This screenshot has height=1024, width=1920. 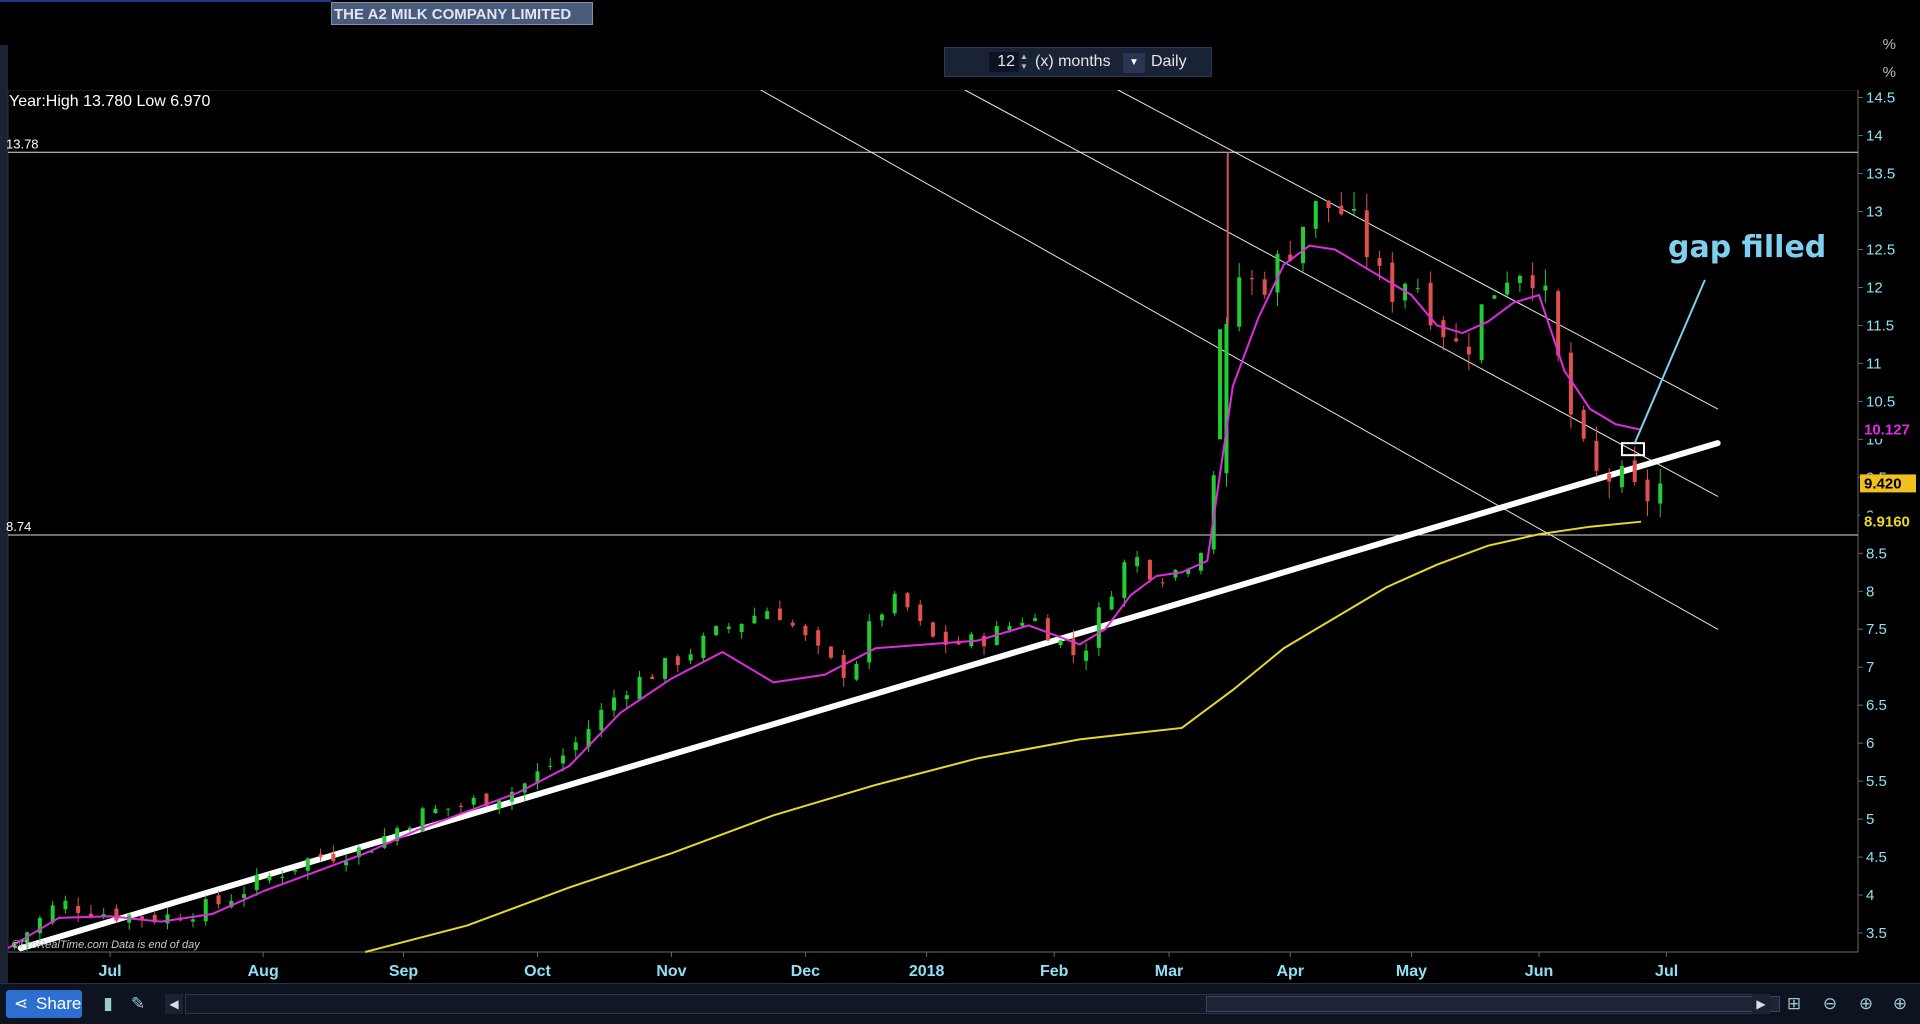 I want to click on chevron-left-icon: ◀, so click(x=174, y=1004).